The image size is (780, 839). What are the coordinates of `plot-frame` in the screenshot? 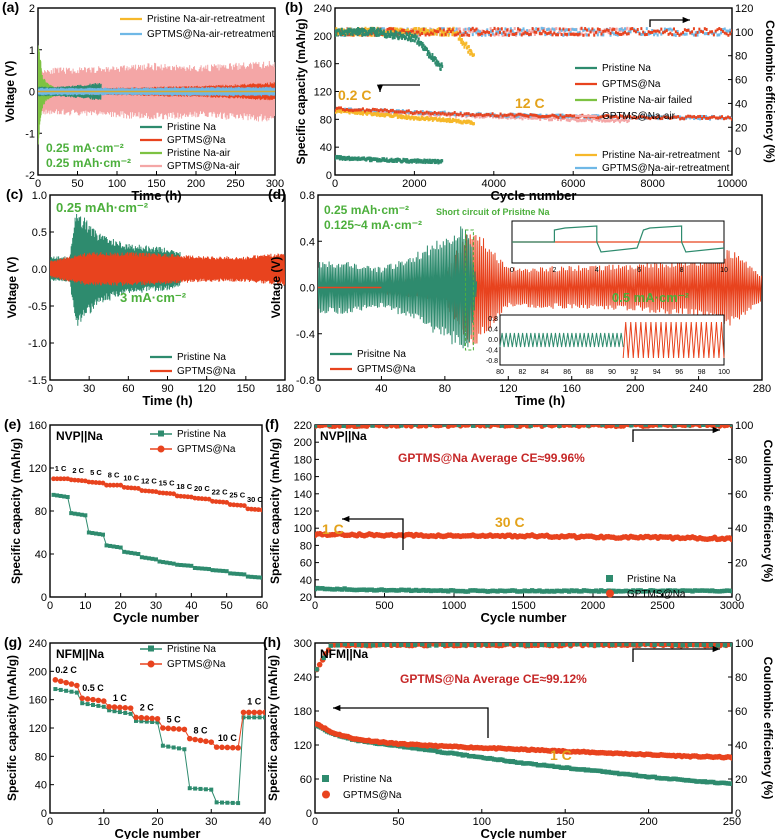 It's located at (157, 728).